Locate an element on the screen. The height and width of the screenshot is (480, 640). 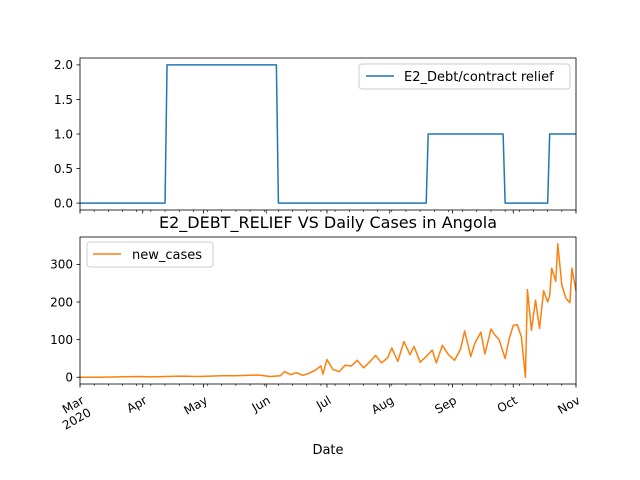
top-legend-label: E2_Debt/contract relief is located at coordinates (479, 77).